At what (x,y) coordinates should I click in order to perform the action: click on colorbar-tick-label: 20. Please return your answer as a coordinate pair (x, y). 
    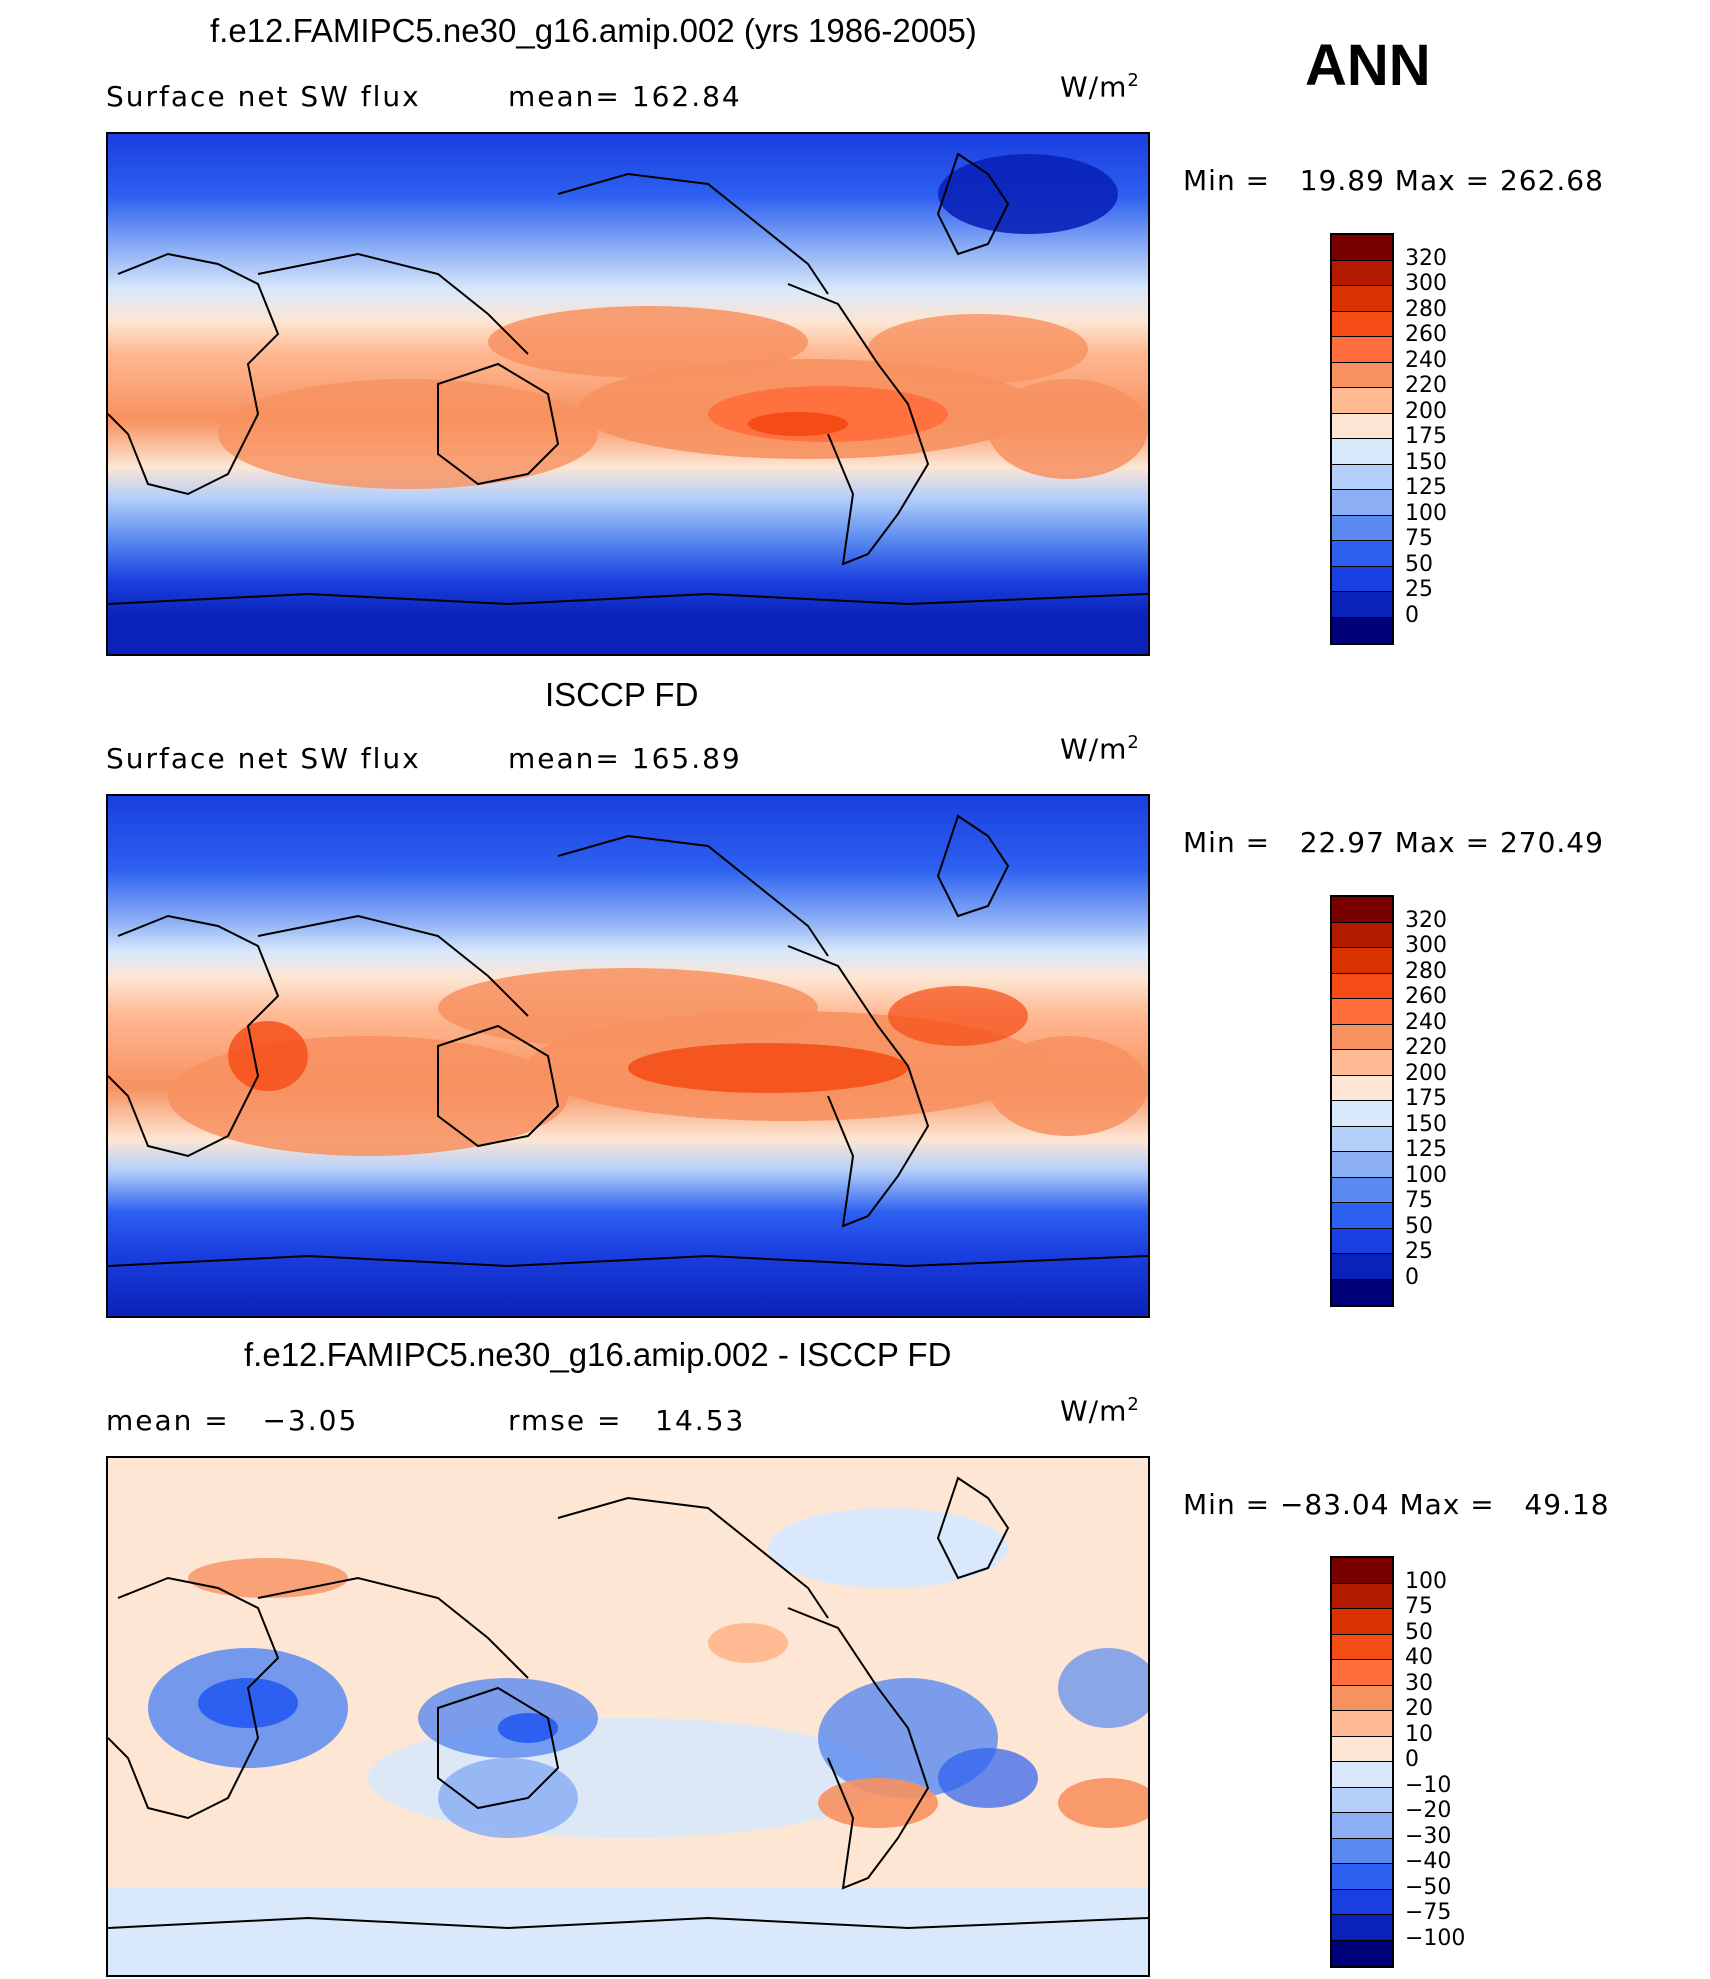
    Looking at the image, I should click on (1419, 1708).